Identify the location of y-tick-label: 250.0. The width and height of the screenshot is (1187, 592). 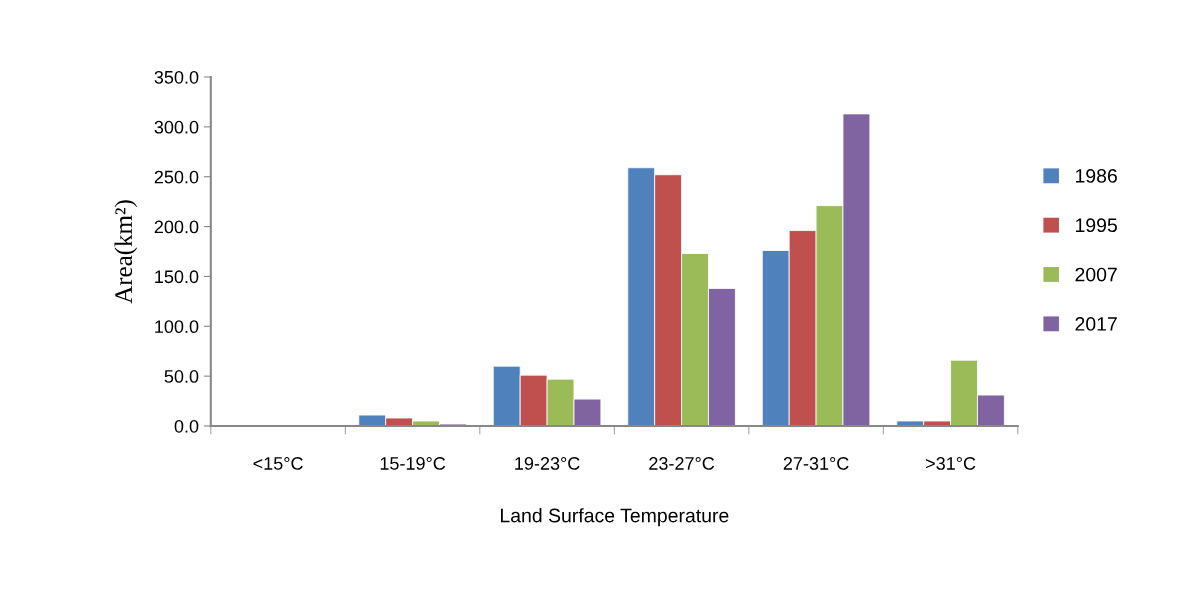
(176, 177).